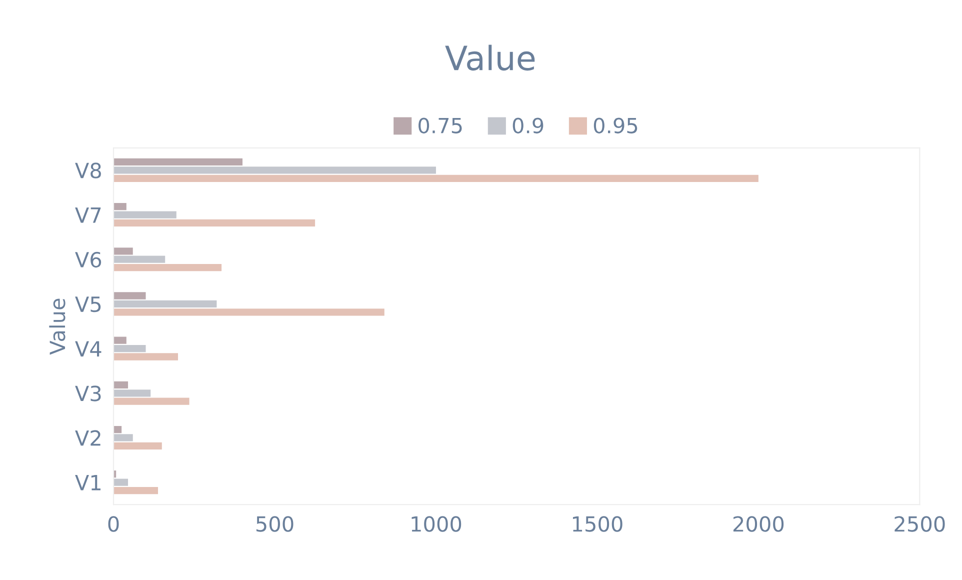  I want to click on x-tick-label: 1500, so click(597, 524).